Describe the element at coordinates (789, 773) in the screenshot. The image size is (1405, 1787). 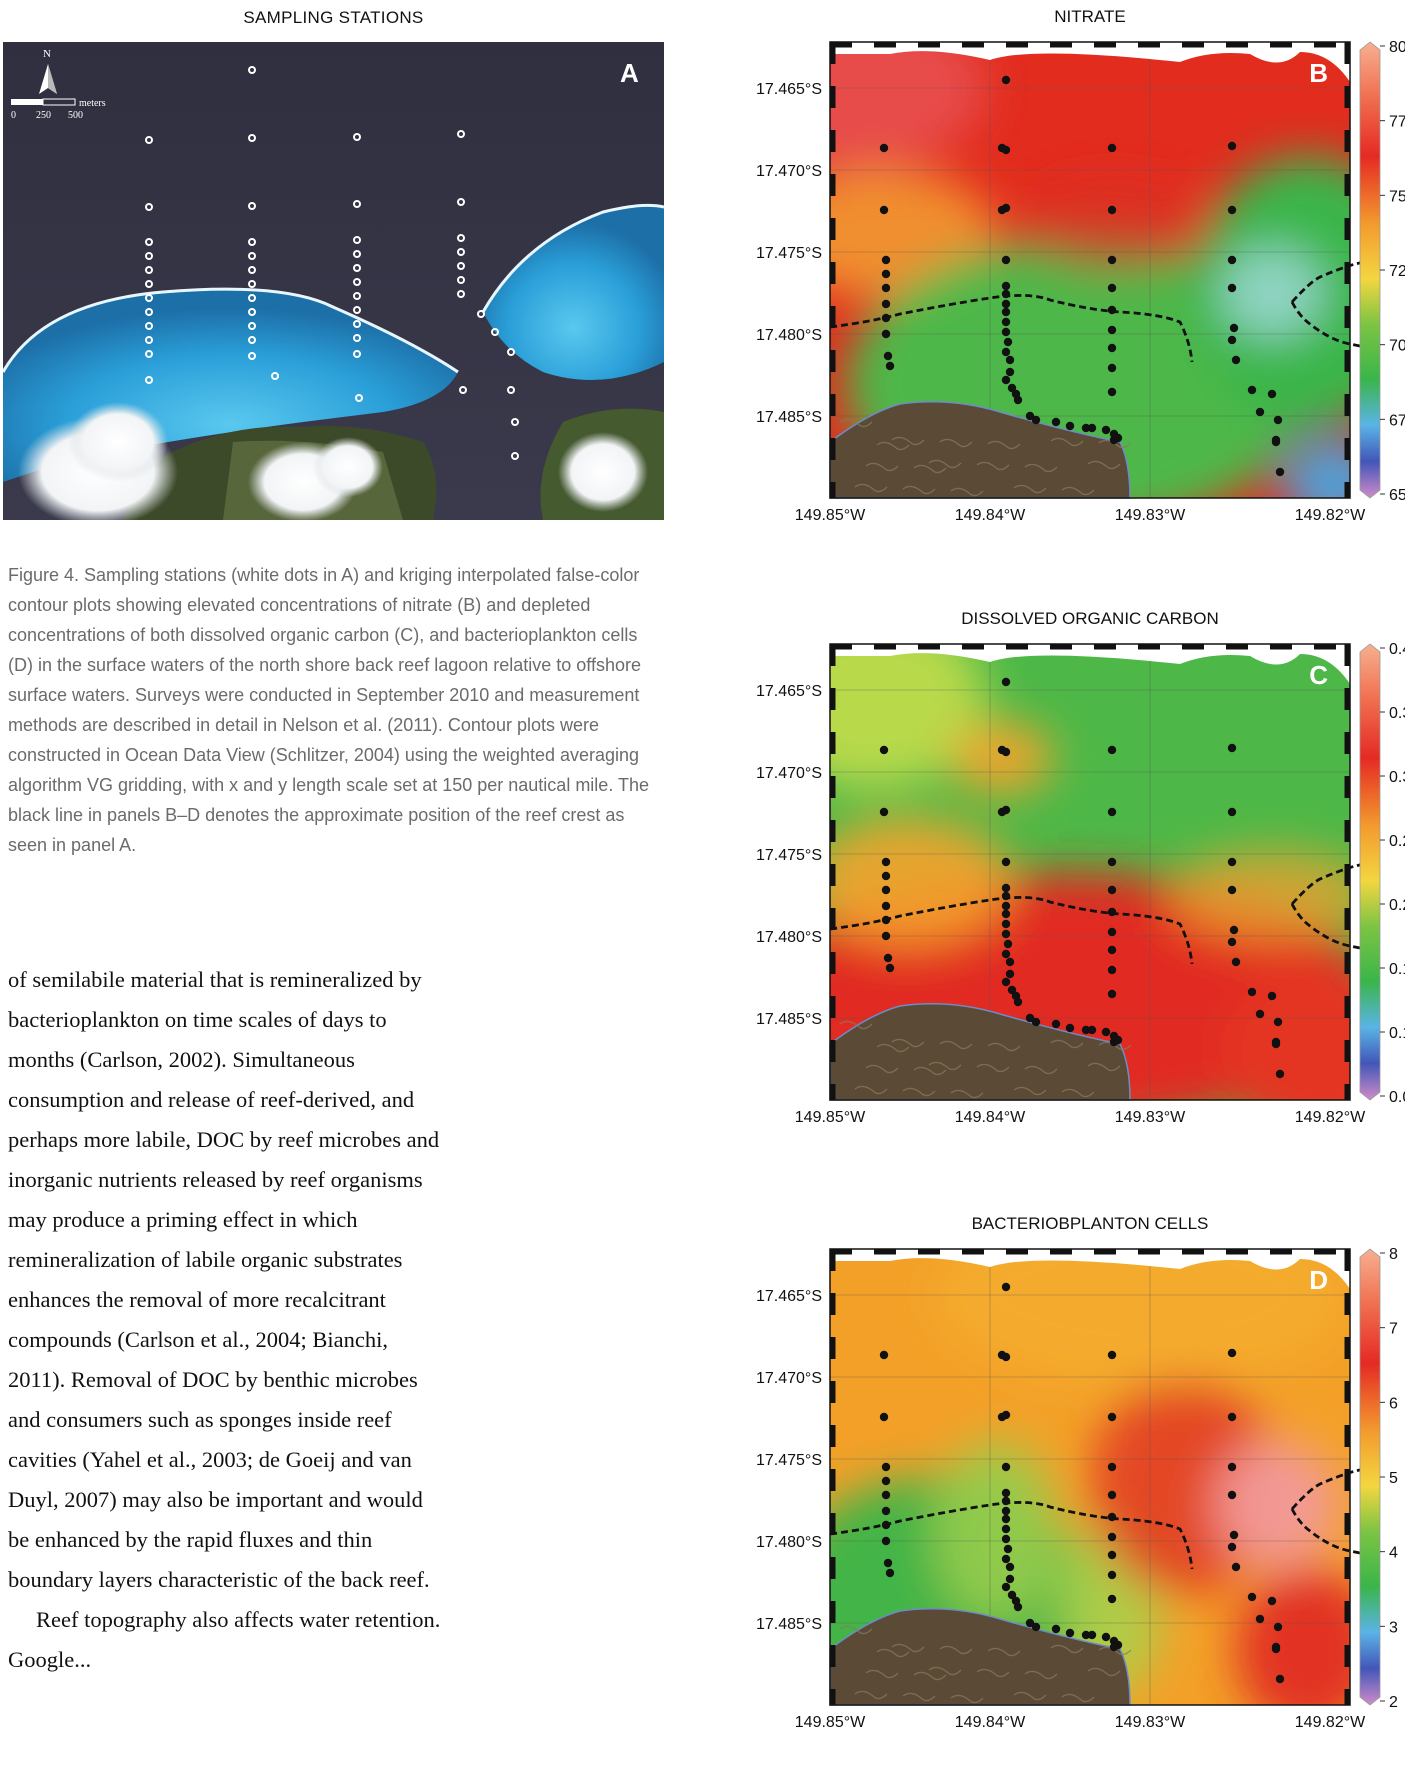
I see `y-tick-label: 17.470°S` at that location.